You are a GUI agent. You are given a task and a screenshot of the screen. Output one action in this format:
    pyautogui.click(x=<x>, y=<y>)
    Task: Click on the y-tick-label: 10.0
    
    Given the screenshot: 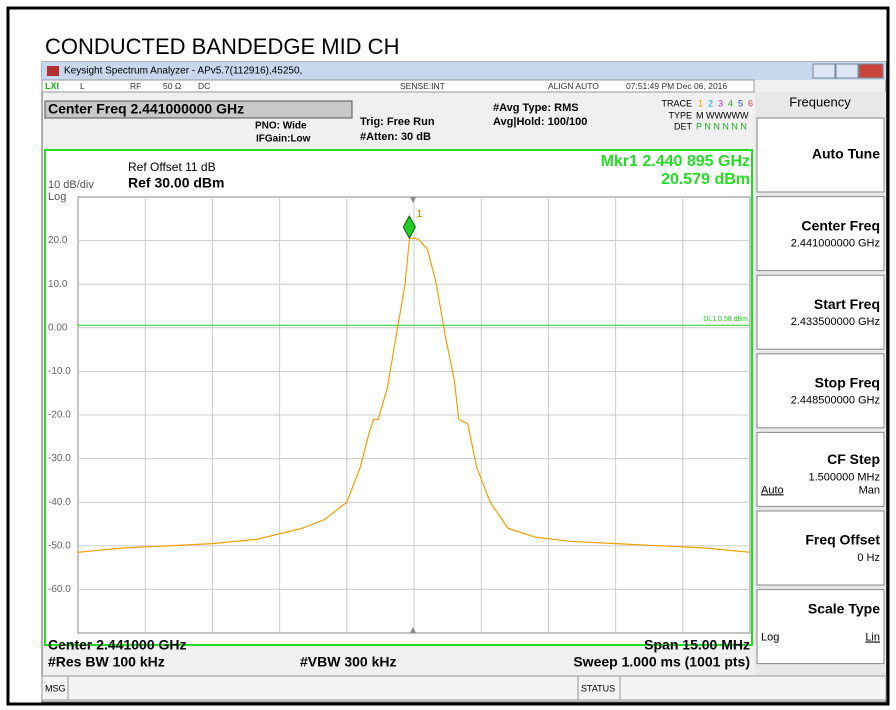 What is the action you would take?
    pyautogui.click(x=58, y=284)
    